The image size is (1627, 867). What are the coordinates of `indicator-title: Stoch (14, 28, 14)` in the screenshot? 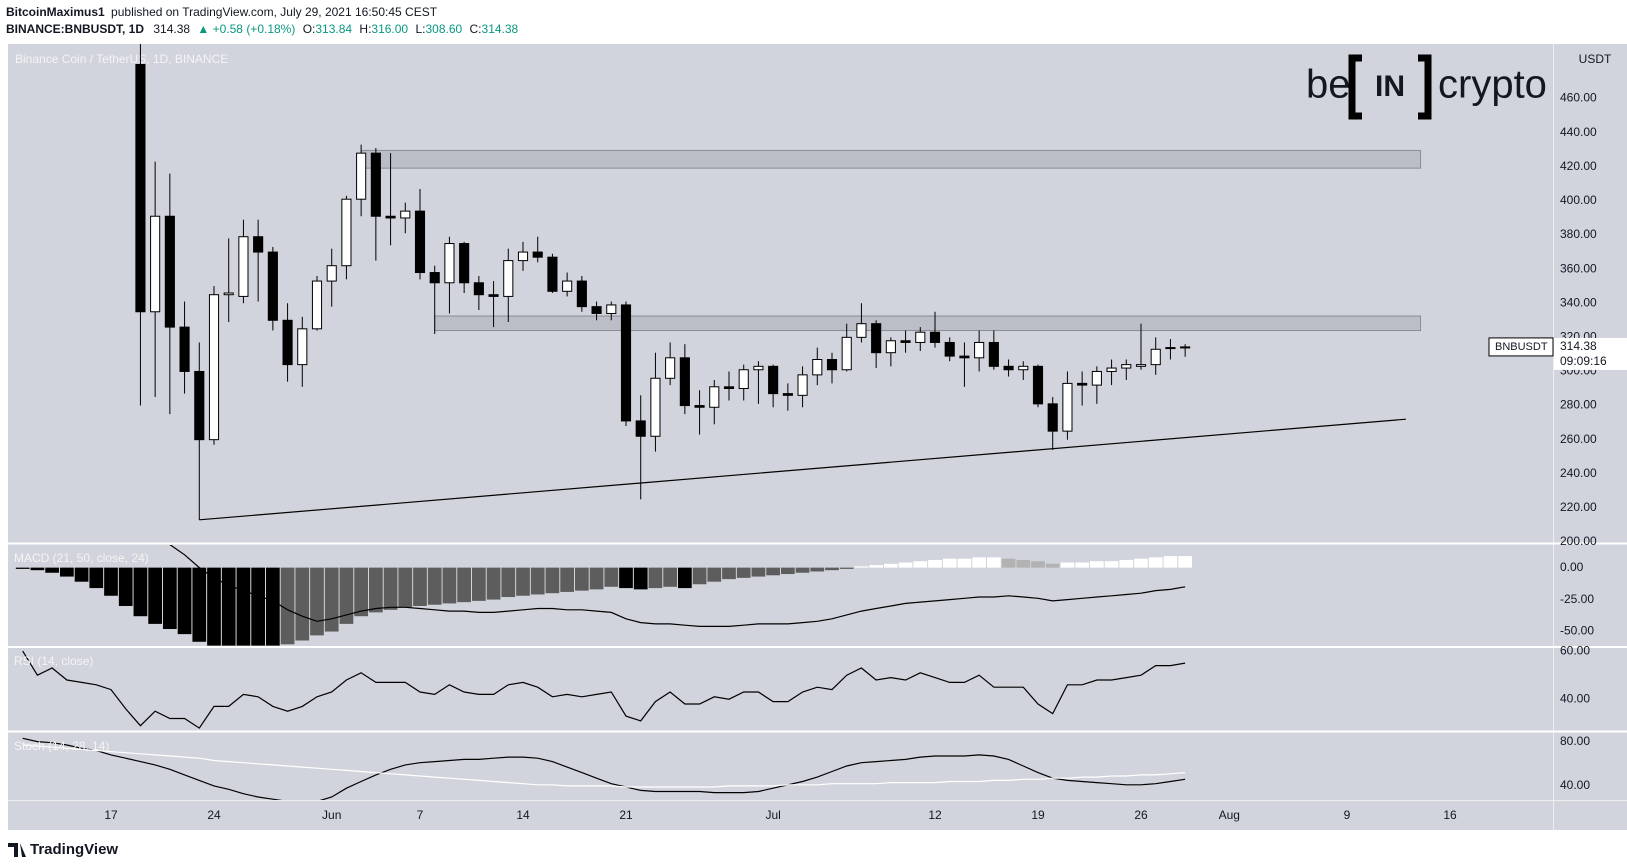 It's located at (61, 746).